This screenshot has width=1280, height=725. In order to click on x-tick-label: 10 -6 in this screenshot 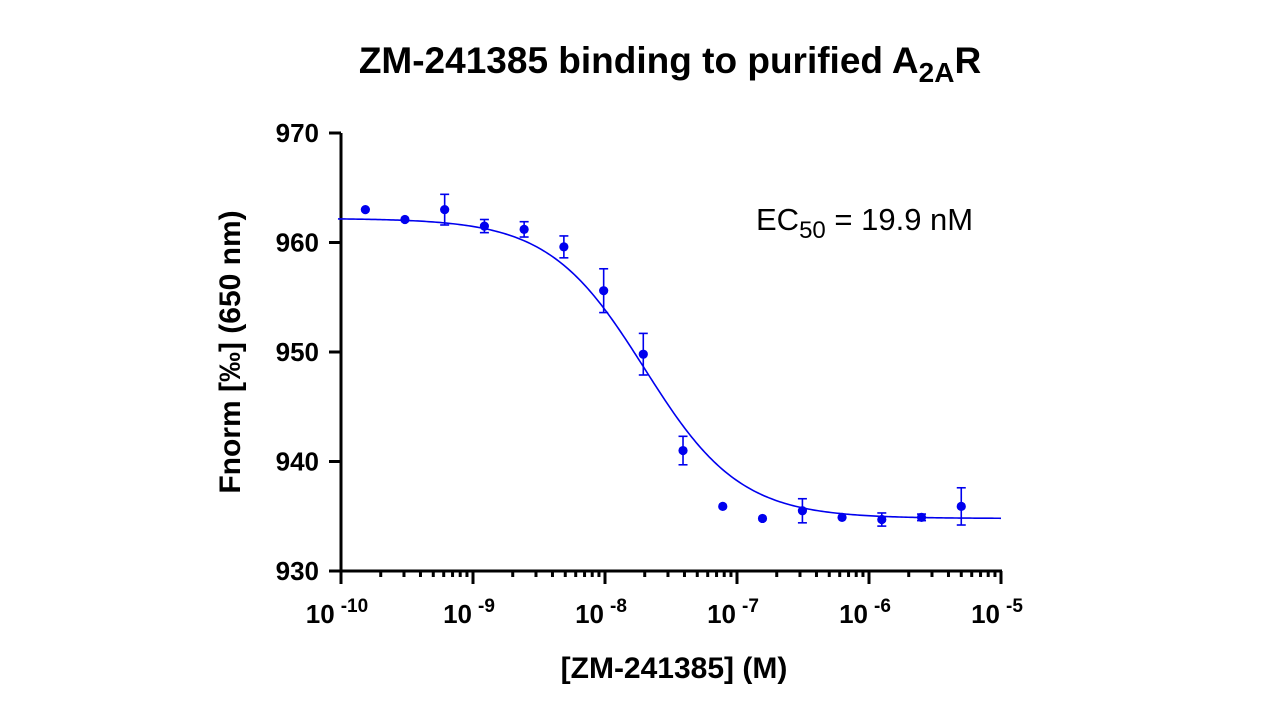, I will do `click(865, 612)`.